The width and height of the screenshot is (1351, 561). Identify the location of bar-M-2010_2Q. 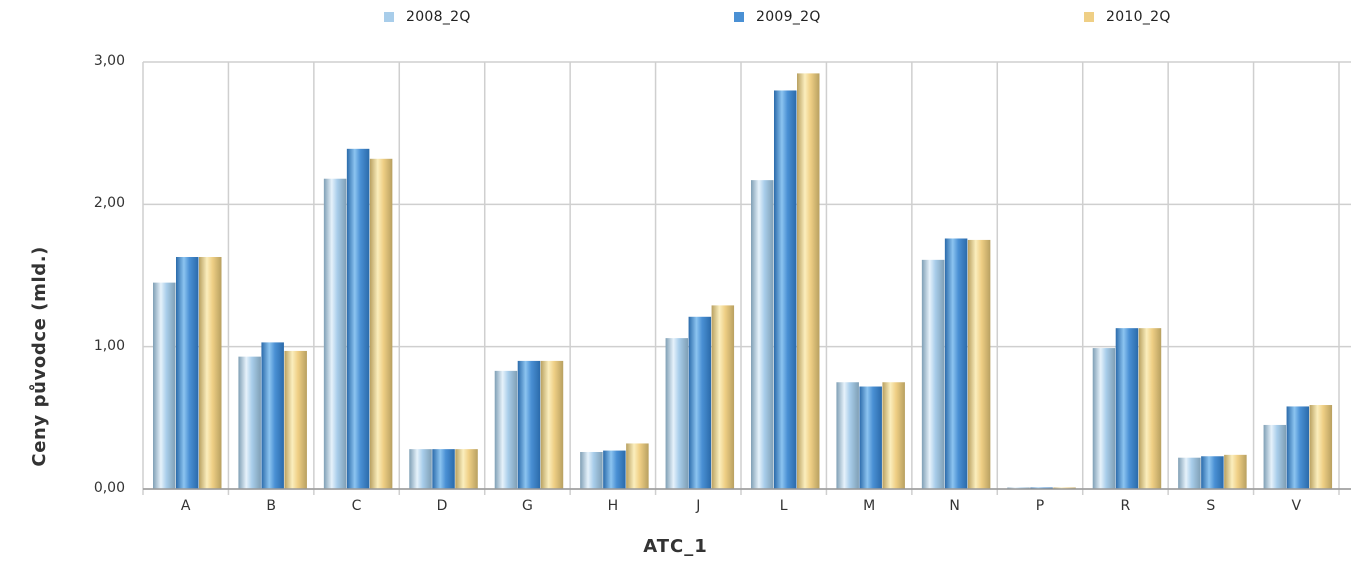
(893, 435).